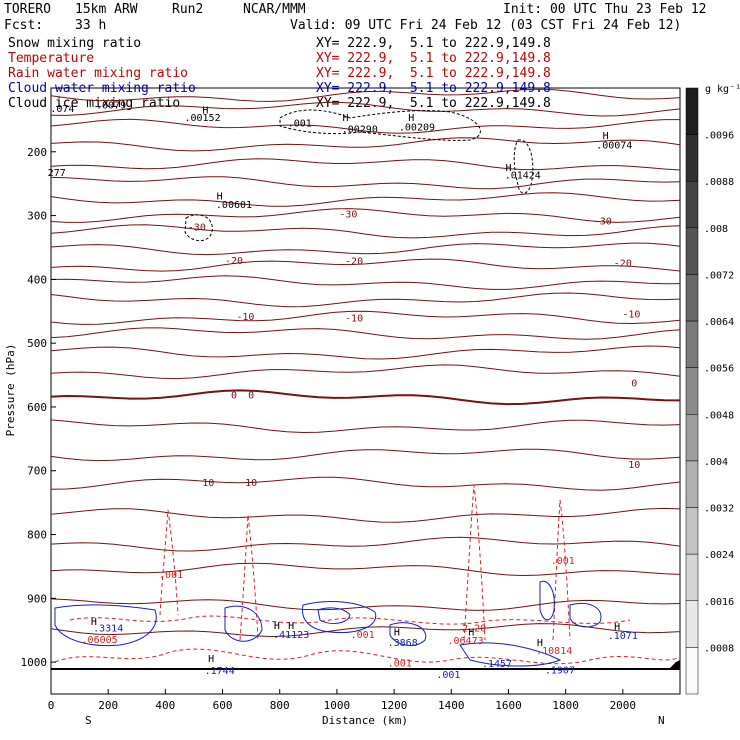  Describe the element at coordinates (300, 123) in the screenshot. I see `snow-label: .001` at that location.